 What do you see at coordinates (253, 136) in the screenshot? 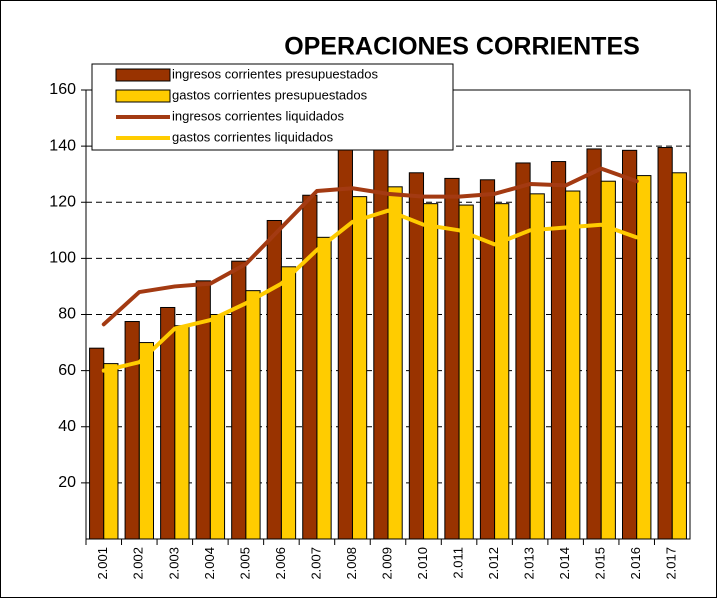
I see `legend-label: gastos corrientes liquidados` at bounding box center [253, 136].